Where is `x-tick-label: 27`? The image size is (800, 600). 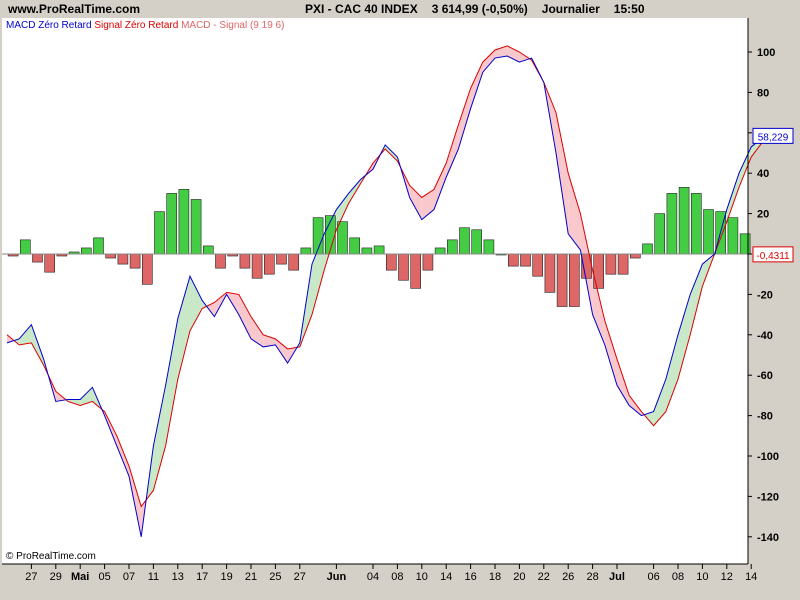
x-tick-label: 27 is located at coordinates (300, 577).